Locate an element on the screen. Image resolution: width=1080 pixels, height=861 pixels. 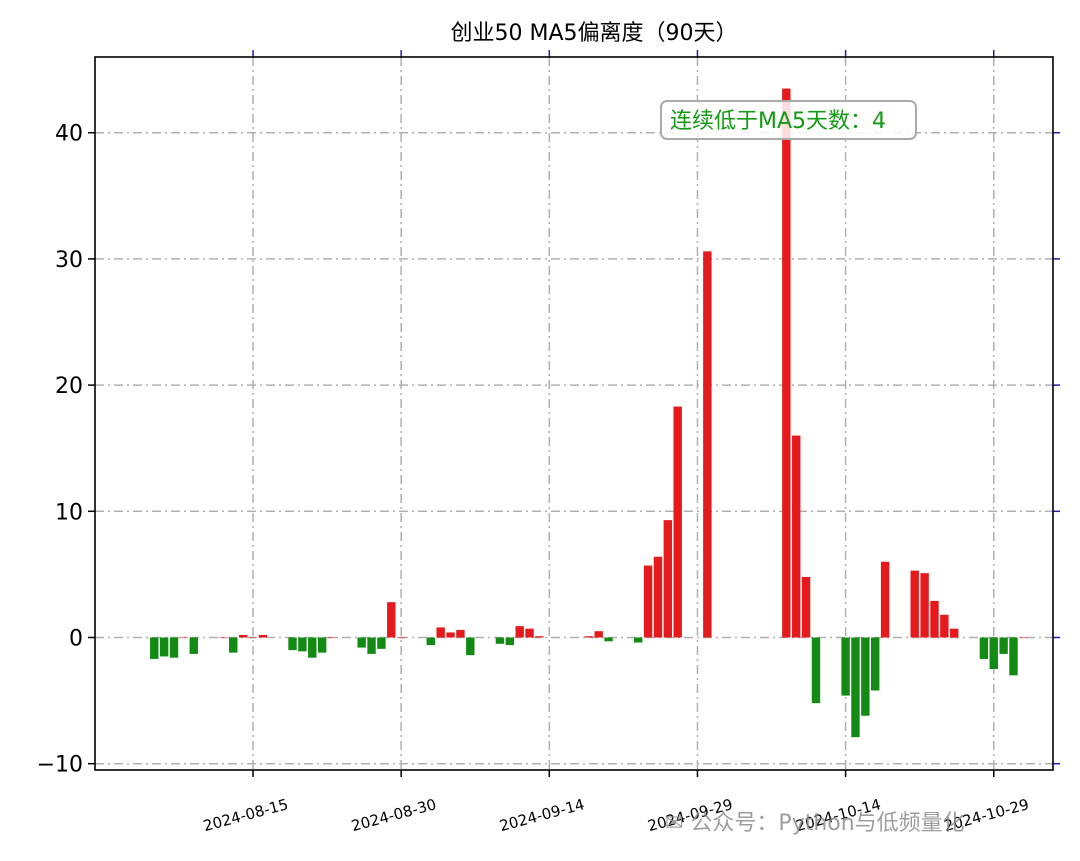
y-tick-label: 0 is located at coordinates (76, 638).